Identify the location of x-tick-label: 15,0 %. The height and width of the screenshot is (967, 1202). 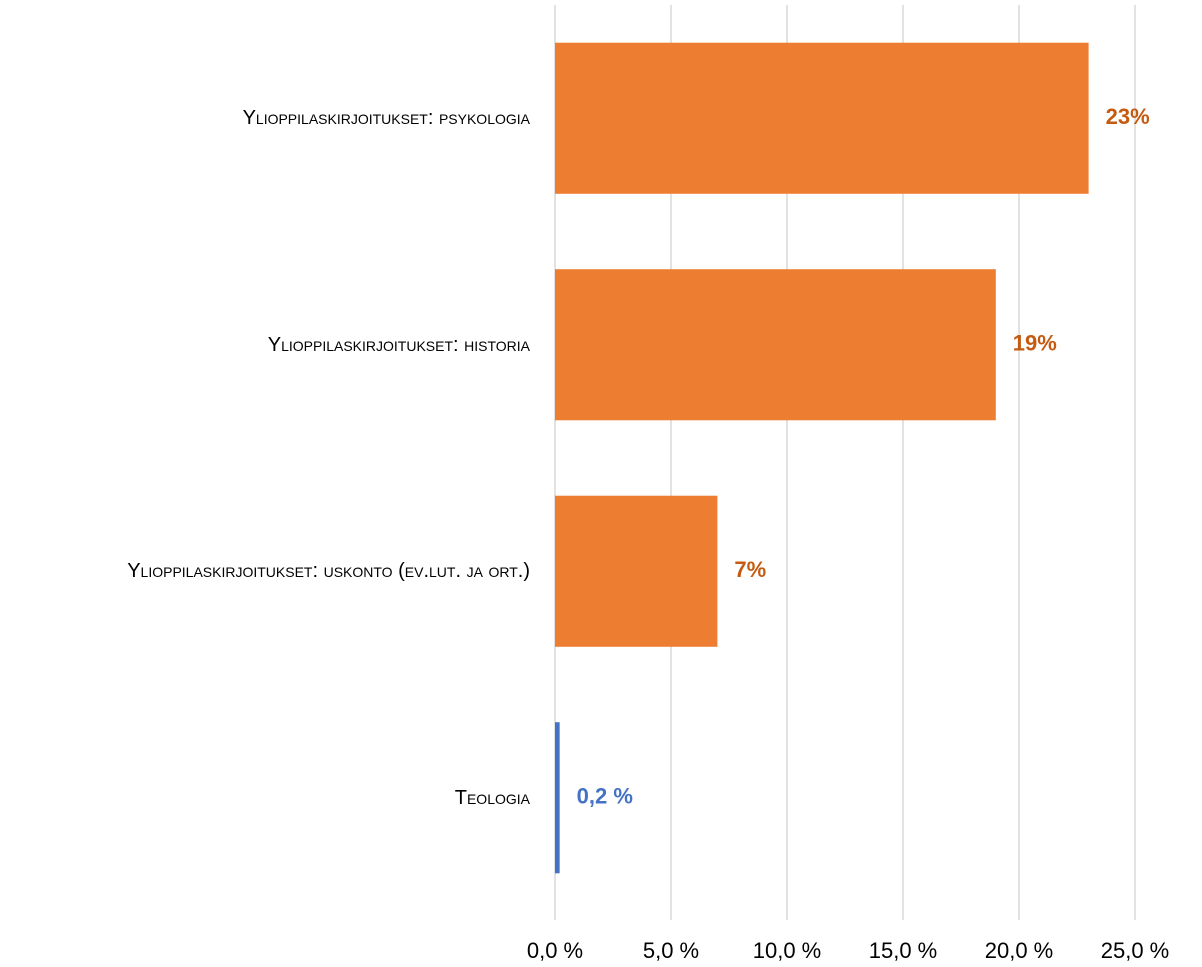
(903, 950).